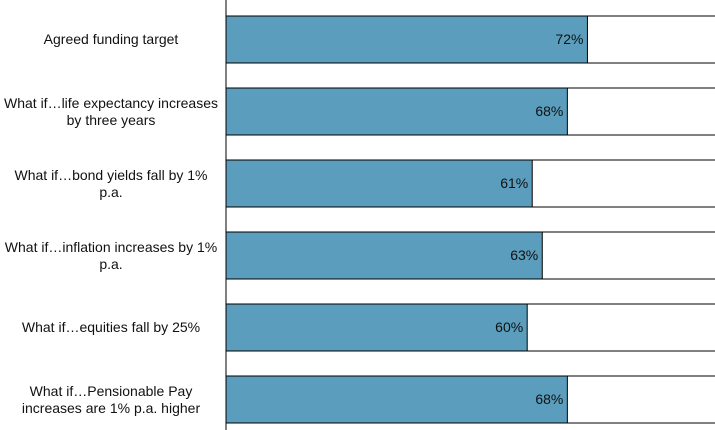 This screenshot has height=430, width=715. I want to click on category-label: What if…equities fall by 25%, so click(111, 327).